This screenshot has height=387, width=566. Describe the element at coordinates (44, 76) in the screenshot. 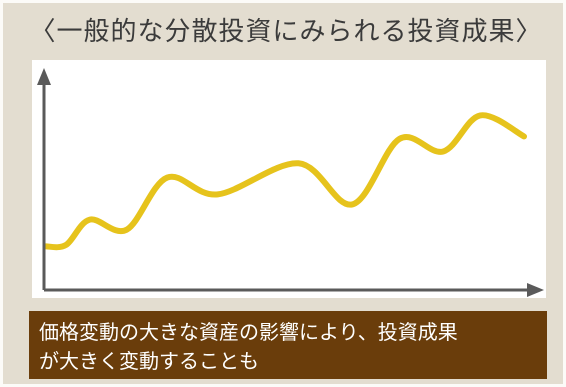

I see `y-axis-arrowhead` at that location.